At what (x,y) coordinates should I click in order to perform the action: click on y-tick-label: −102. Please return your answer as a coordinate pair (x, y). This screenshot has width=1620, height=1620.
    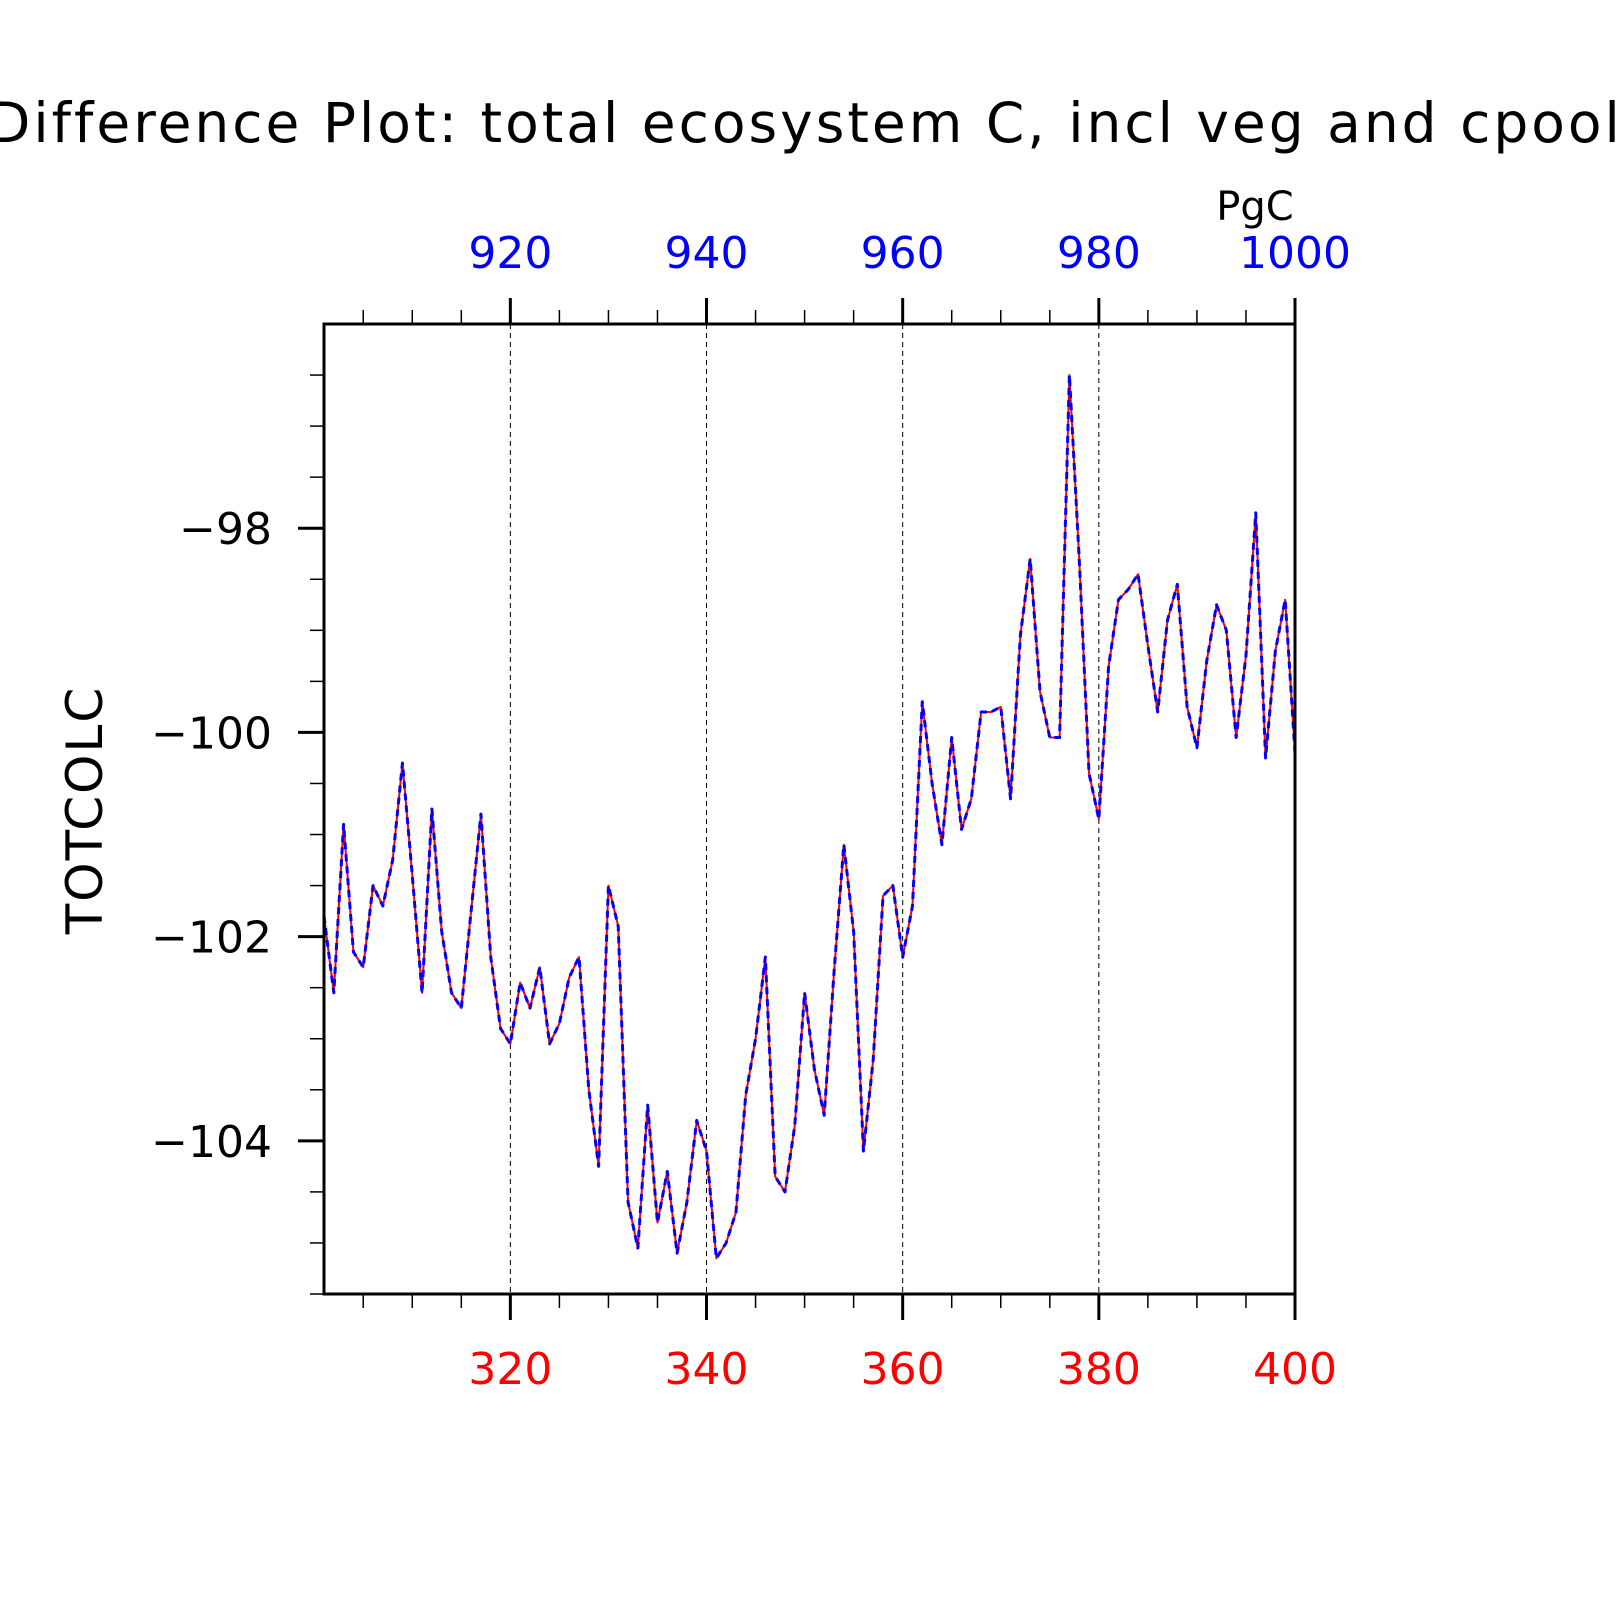
    Looking at the image, I should click on (211, 938).